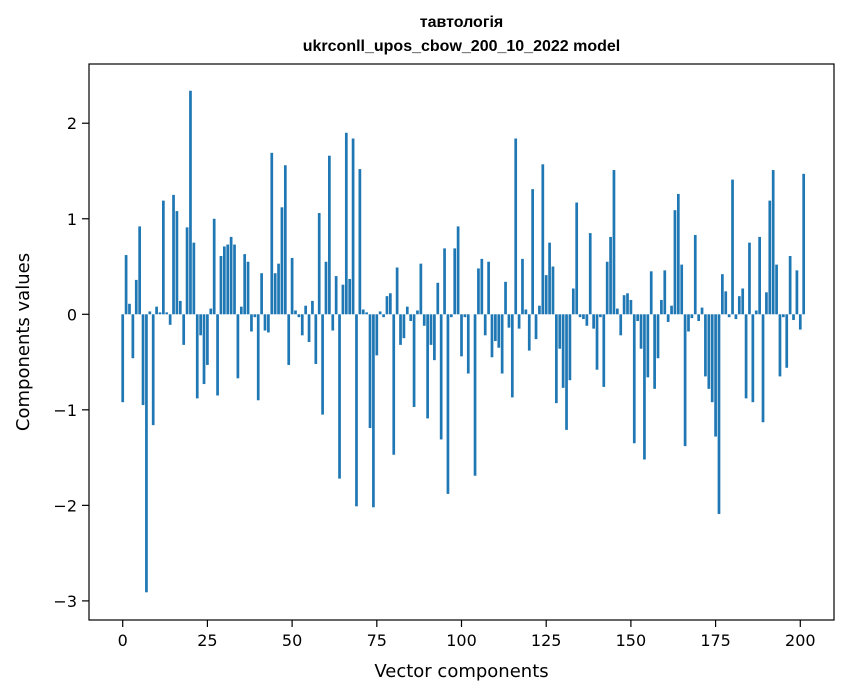 This screenshot has height=696, width=847. Describe the element at coordinates (715, 640) in the screenshot. I see `x-tick-label: 175` at that location.